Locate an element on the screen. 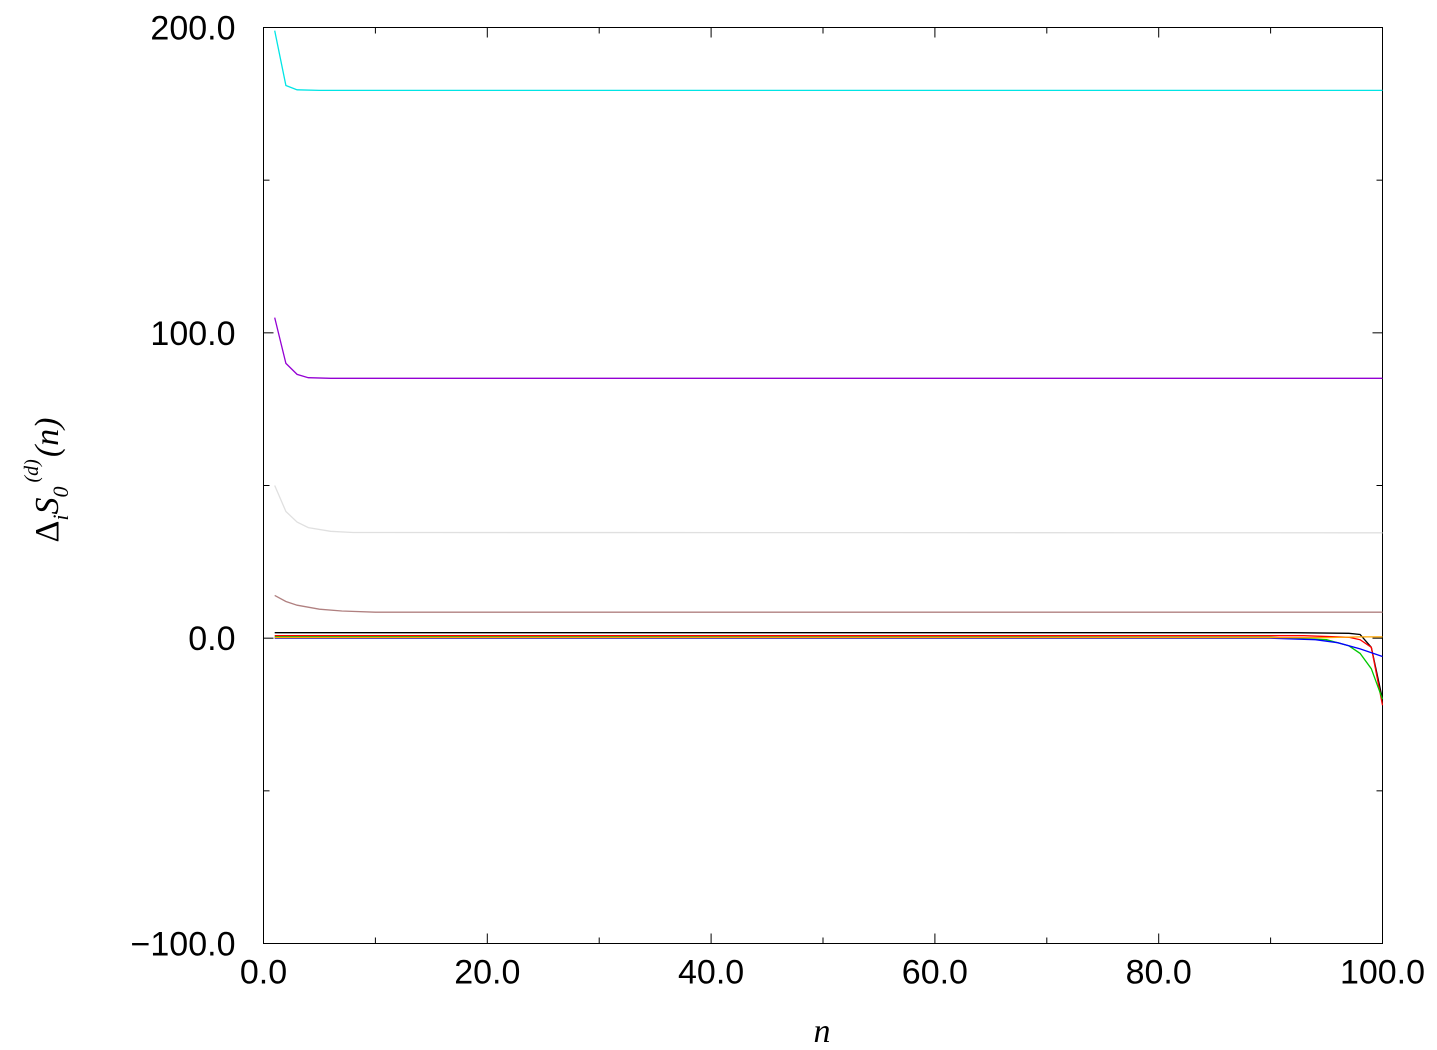  x-axis-label: n is located at coordinates (822, 1031).